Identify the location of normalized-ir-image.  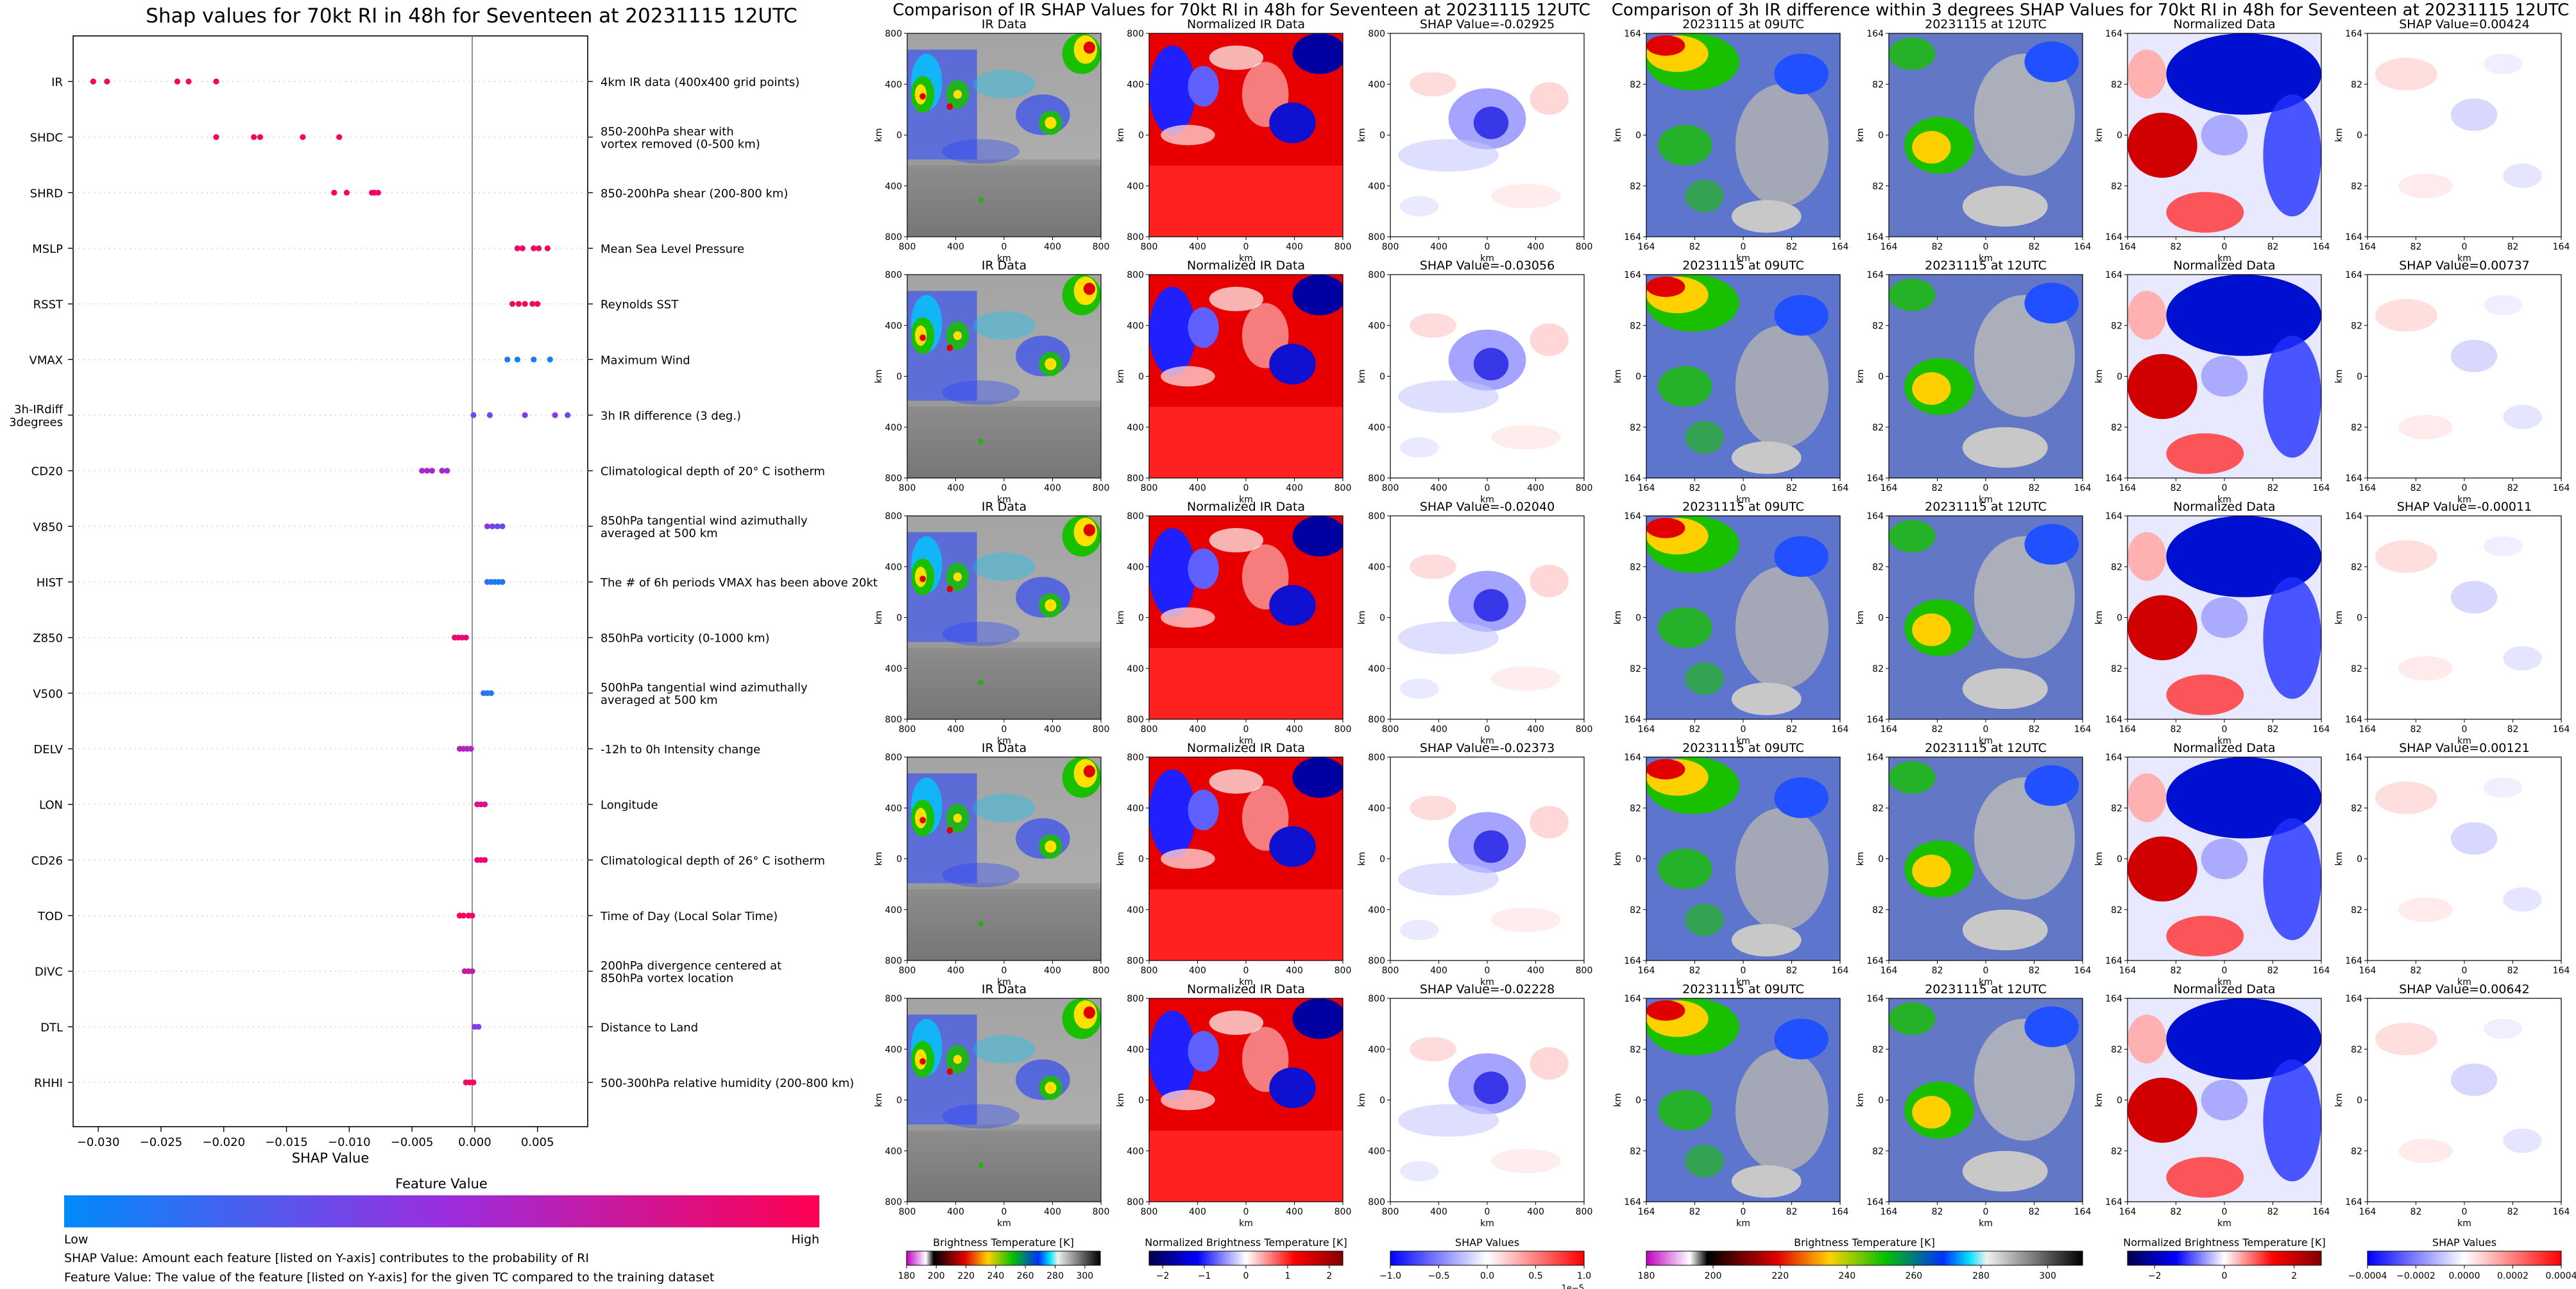
(1246, 135).